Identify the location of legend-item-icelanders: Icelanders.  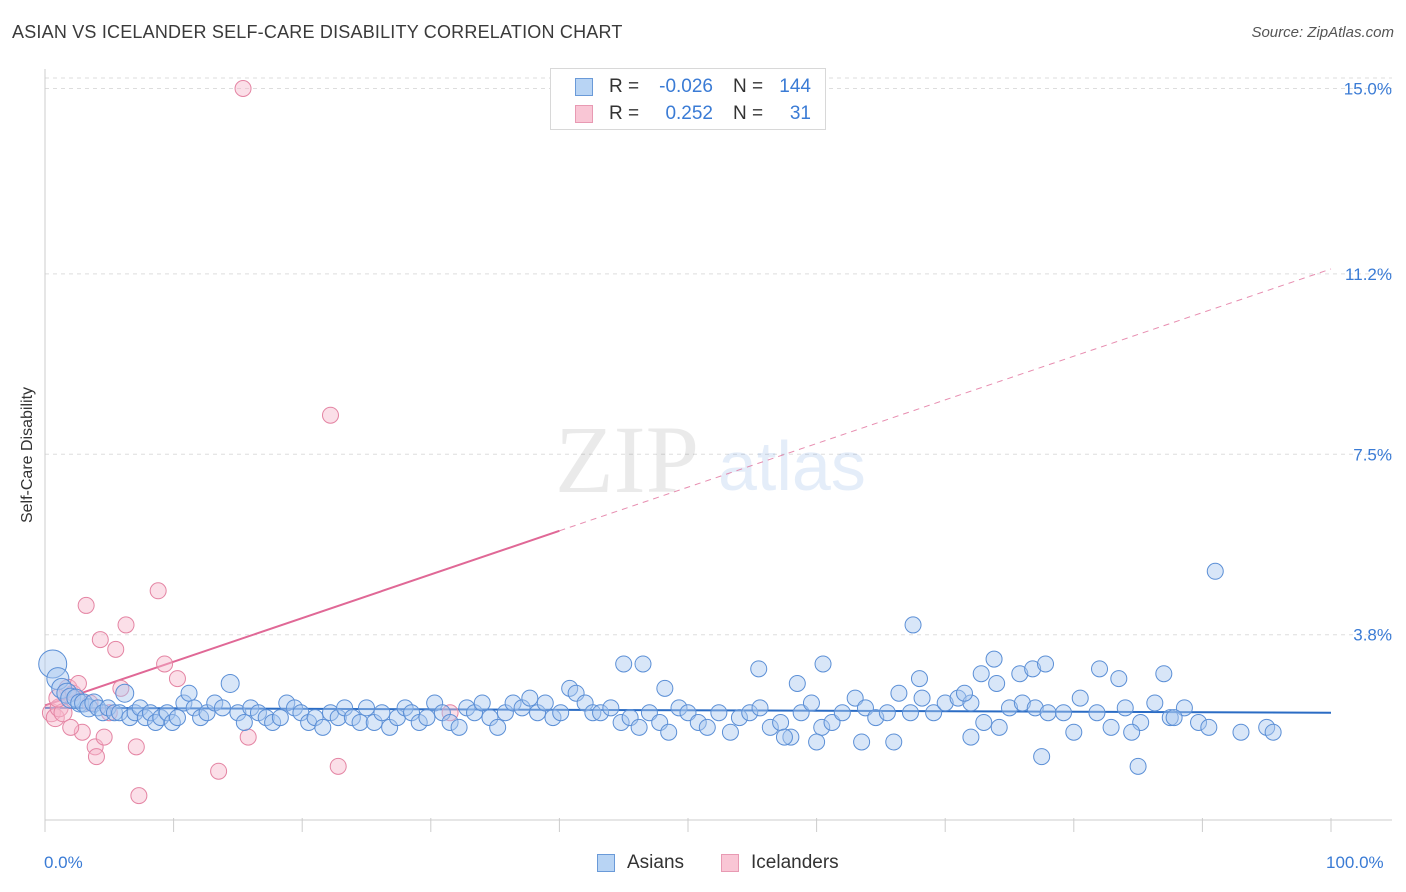
(780, 863).